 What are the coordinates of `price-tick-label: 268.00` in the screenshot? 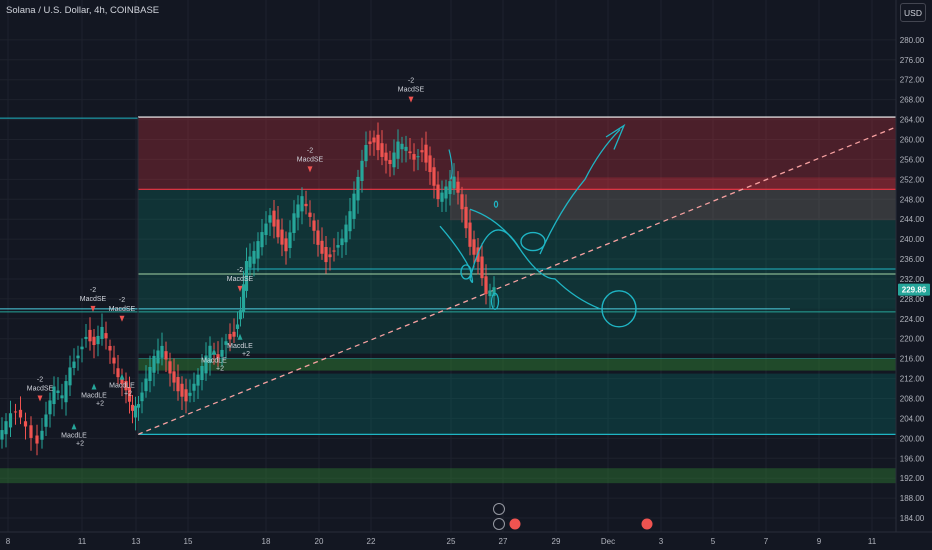 It's located at (912, 100).